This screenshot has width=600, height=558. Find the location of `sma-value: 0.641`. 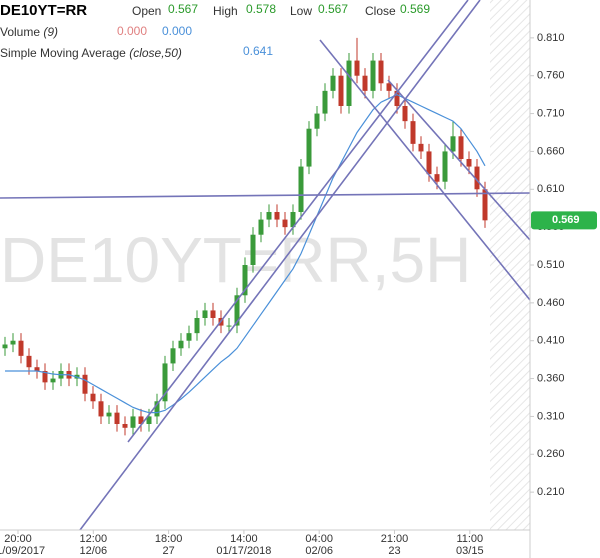

sma-value: 0.641 is located at coordinates (258, 51).